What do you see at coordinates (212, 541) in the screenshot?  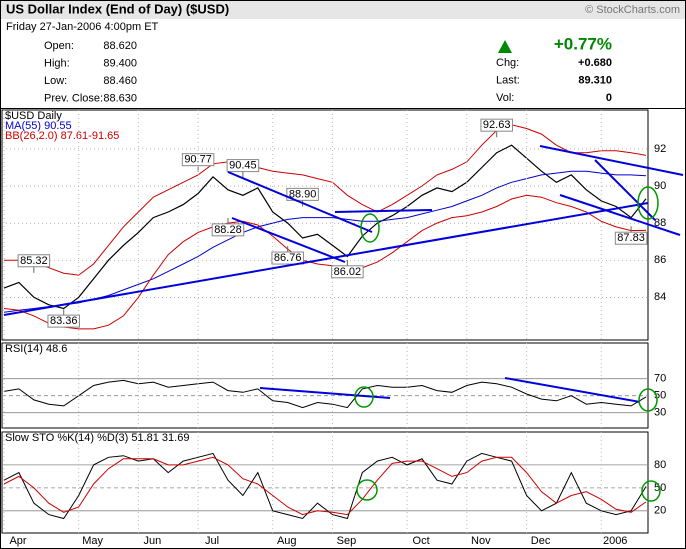 I see `x-tick-label: Jul` at bounding box center [212, 541].